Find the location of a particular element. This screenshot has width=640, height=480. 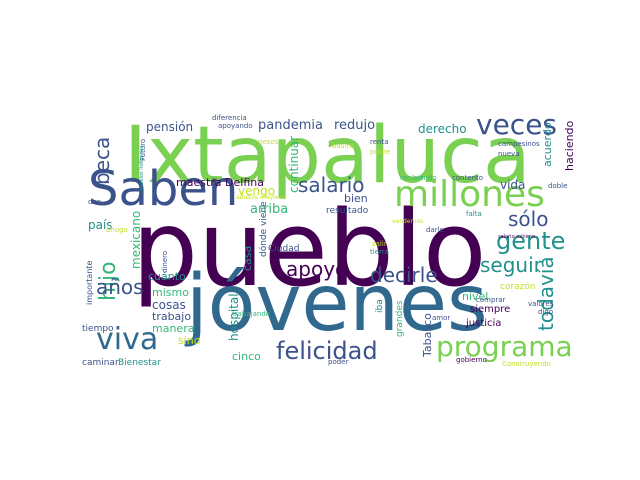

word: mexicano is located at coordinates (136, 239).